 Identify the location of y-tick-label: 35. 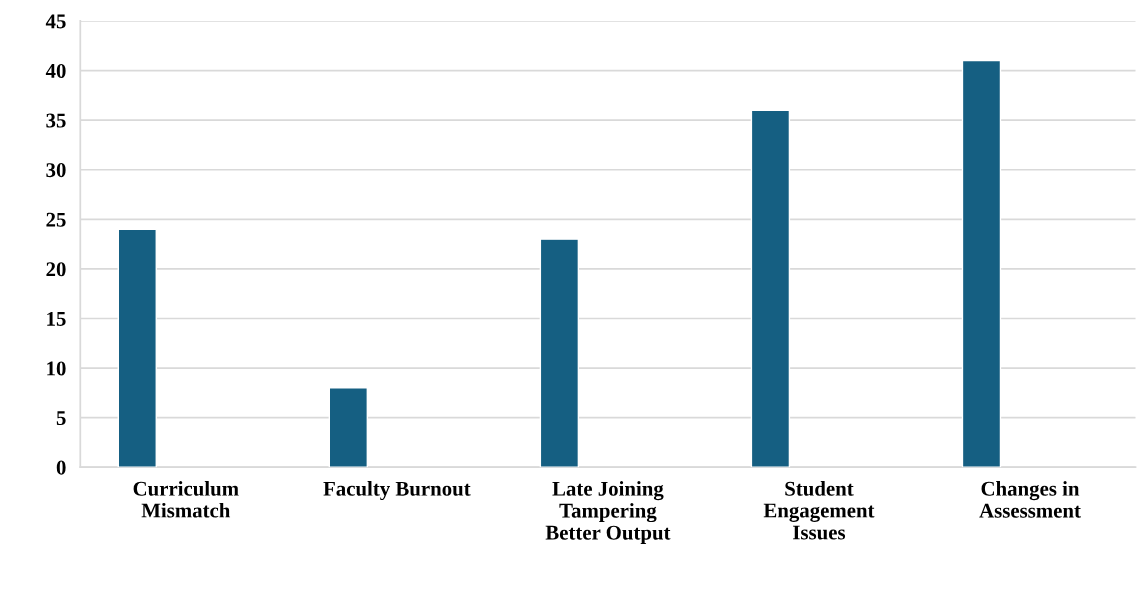
(56, 120).